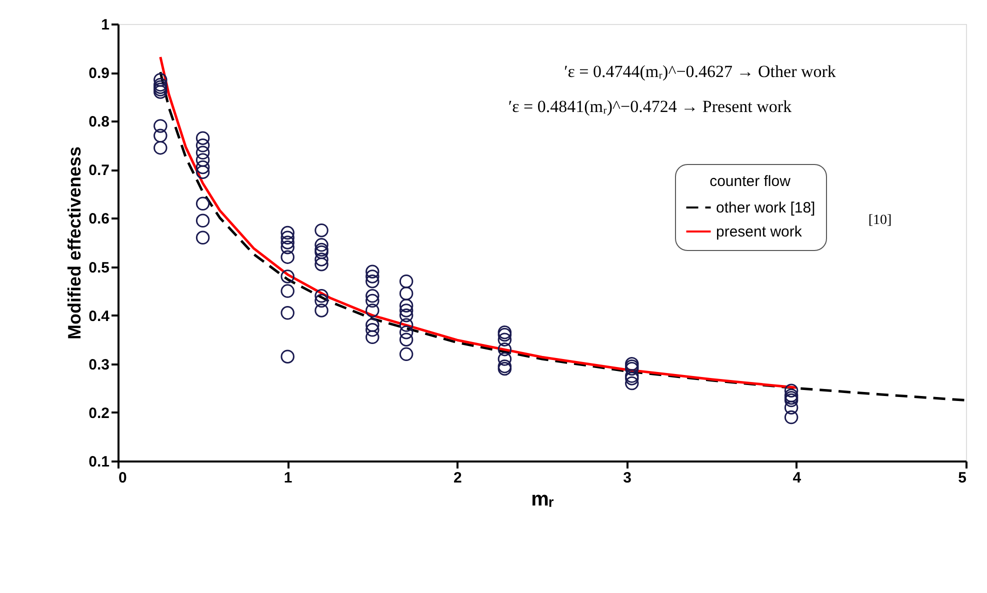 The image size is (987, 593). What do you see at coordinates (650, 106) in the screenshot?
I see `annotation: ′ε = 0.4841(mᵣ)^−0.4724 → Present work` at bounding box center [650, 106].